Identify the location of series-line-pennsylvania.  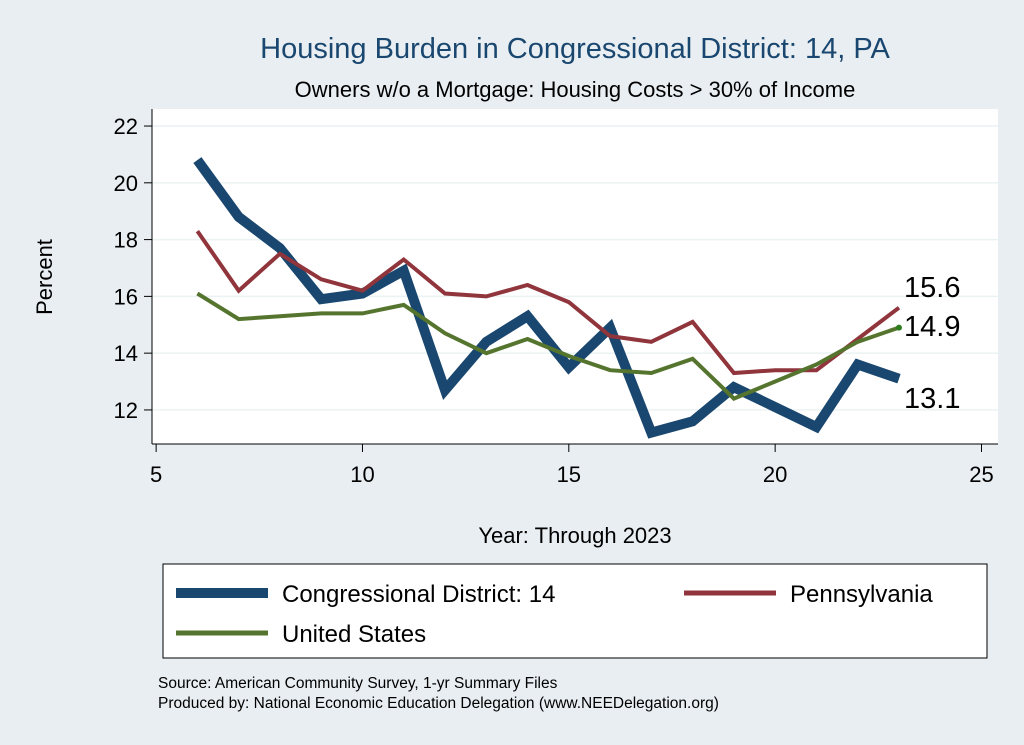
(548, 302).